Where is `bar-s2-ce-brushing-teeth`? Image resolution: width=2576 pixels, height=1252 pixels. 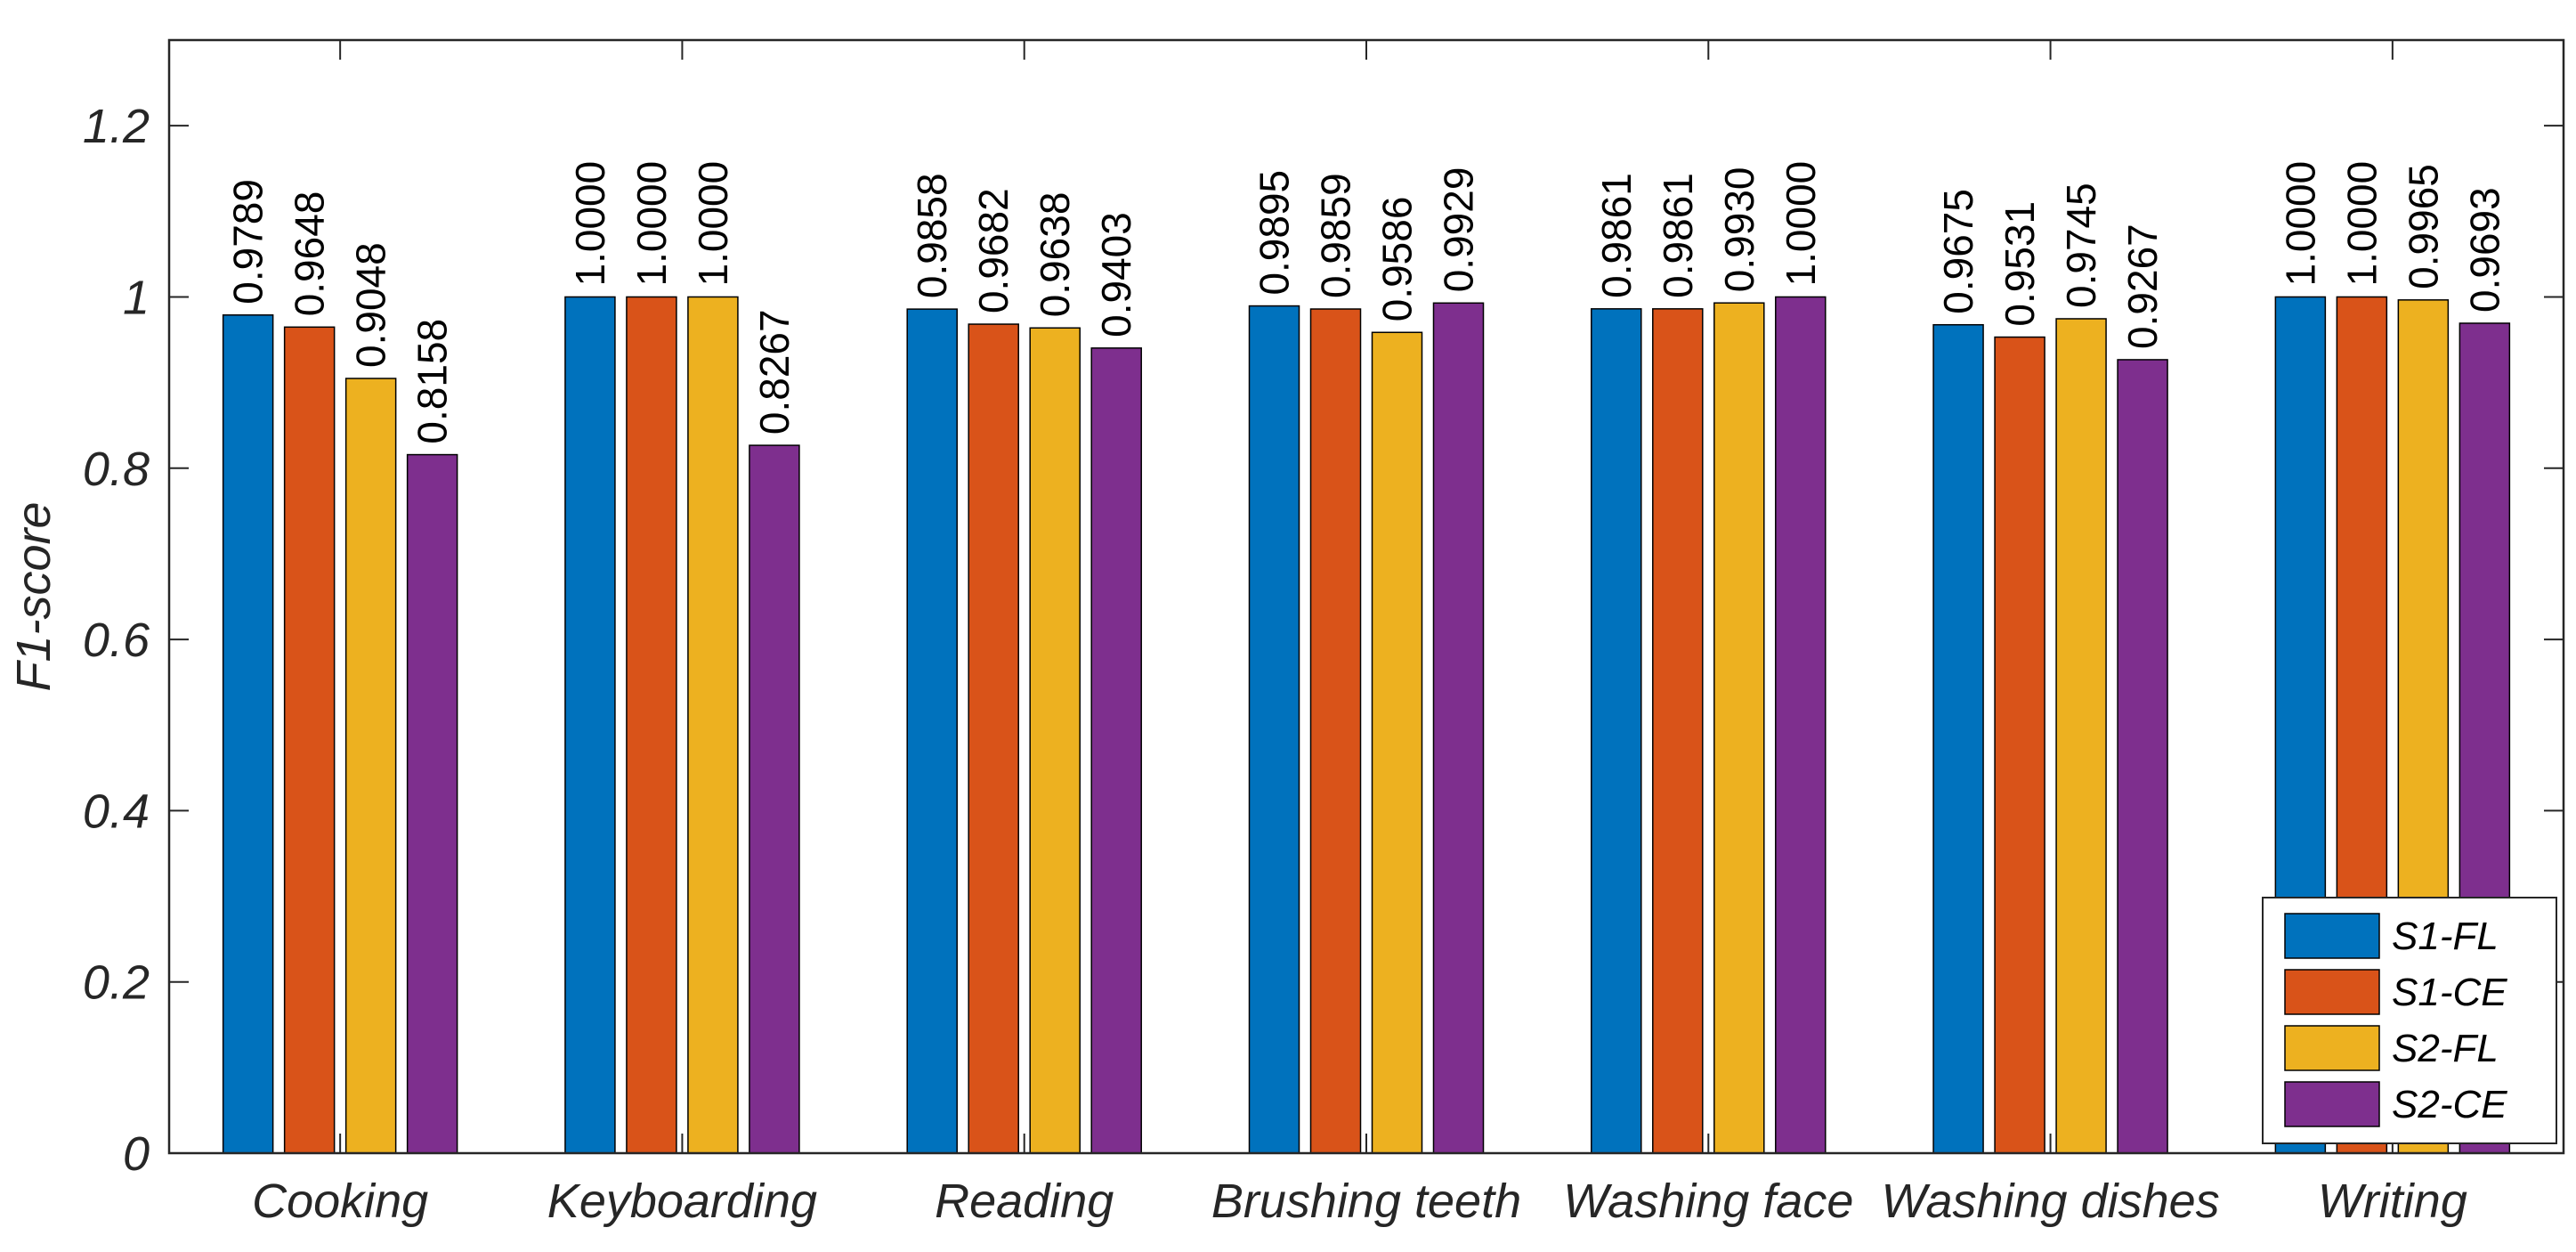
bar-s2-ce-brushing-teeth is located at coordinates (1459, 728).